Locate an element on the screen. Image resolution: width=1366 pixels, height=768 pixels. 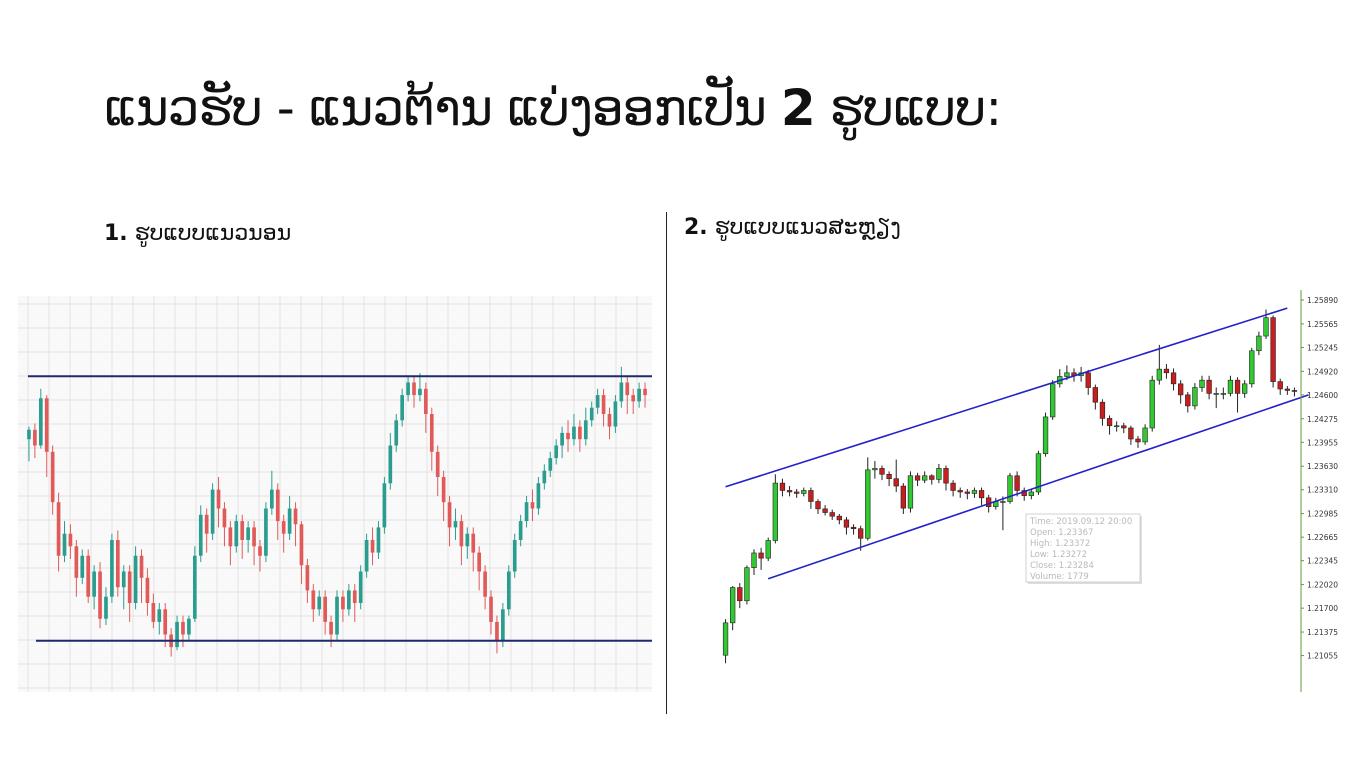
chart2-tick-label: 1.22345 is located at coordinates (1322, 561).